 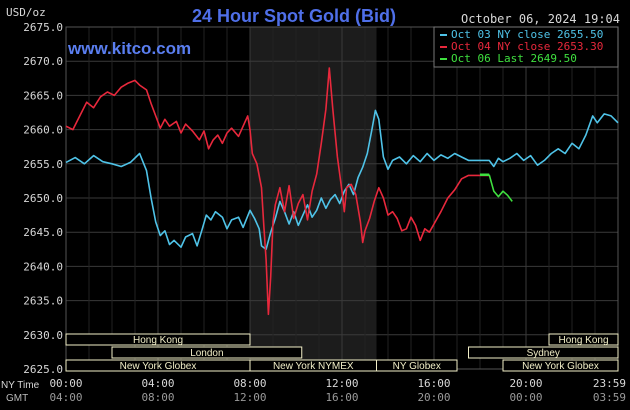 What do you see at coordinates (26, 12) in the screenshot?
I see `y-axis-label: USD/oz` at bounding box center [26, 12].